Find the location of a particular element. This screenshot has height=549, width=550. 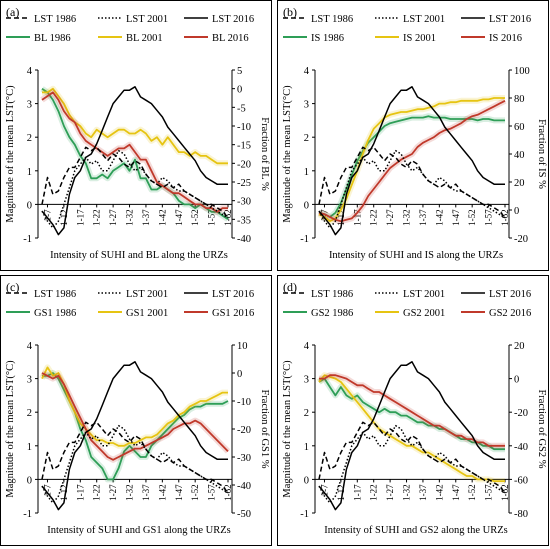

legend-entry: GS1 2016 is located at coordinates (233, 313).